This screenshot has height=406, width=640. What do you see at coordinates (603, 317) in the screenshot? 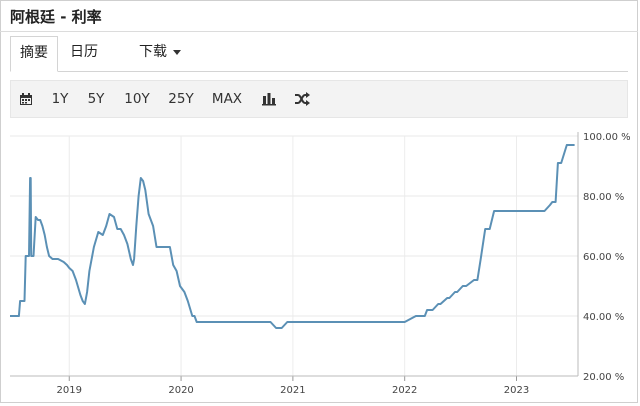
I see `y-tick-label: 40.00 %` at bounding box center [603, 317].